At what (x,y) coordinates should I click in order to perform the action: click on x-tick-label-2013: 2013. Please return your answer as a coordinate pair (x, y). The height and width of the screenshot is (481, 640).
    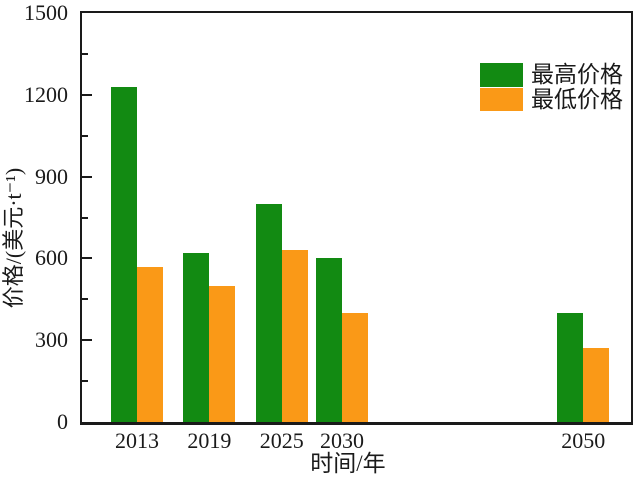
    Looking at the image, I should click on (137, 440).